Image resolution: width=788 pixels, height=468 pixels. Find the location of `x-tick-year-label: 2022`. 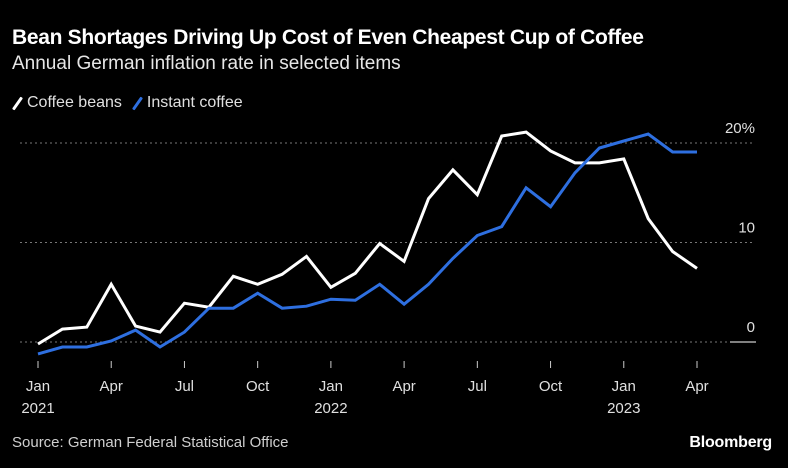

x-tick-year-label: 2022 is located at coordinates (330, 408).